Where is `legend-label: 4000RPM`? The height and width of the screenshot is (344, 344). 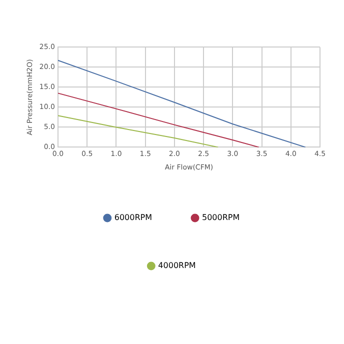
legend-label: 4000RPM is located at coordinates (177, 265).